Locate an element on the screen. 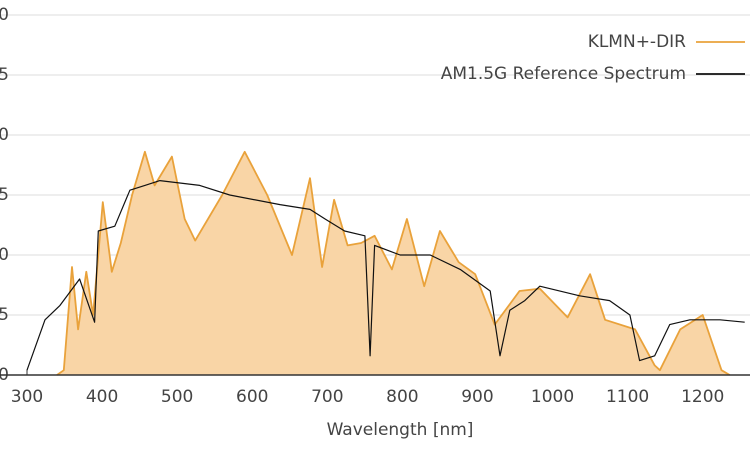 This screenshot has height=452, width=750. x-tick-label: 800 is located at coordinates (402, 397).